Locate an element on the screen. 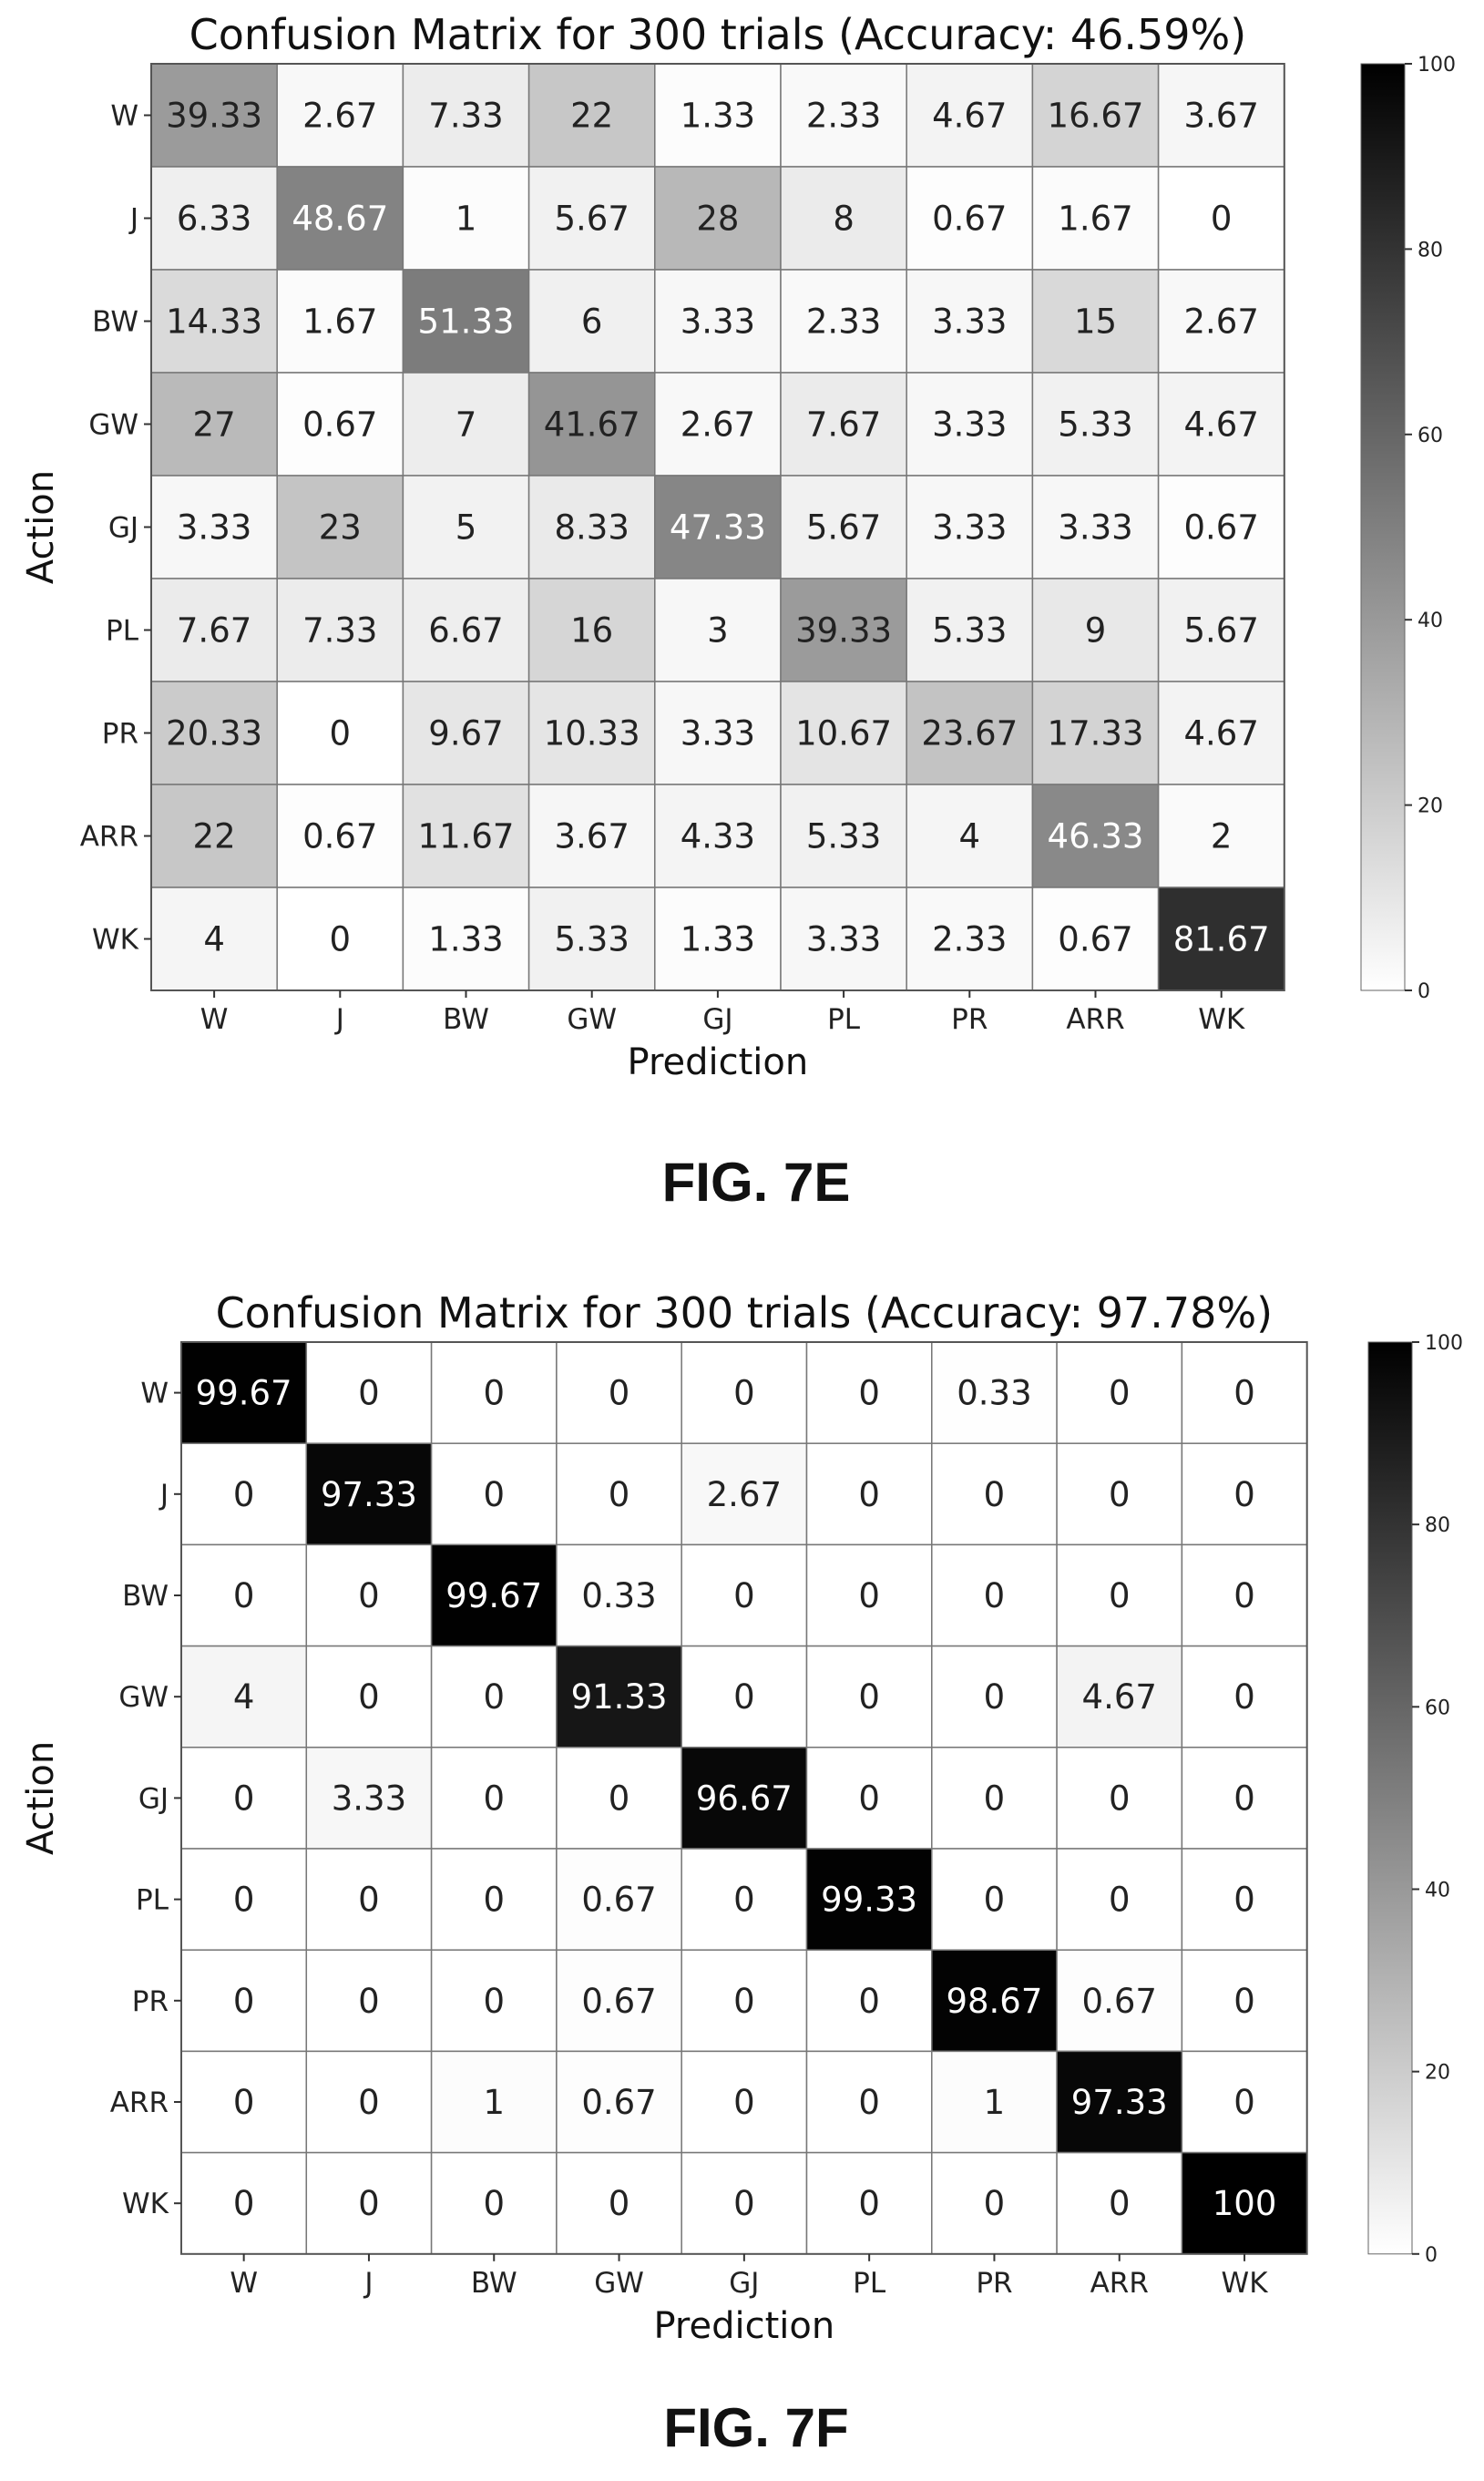 Image resolution: width=1484 pixels, height=2481 pixels. cell-value-label: 3.33 is located at coordinates (969, 322).